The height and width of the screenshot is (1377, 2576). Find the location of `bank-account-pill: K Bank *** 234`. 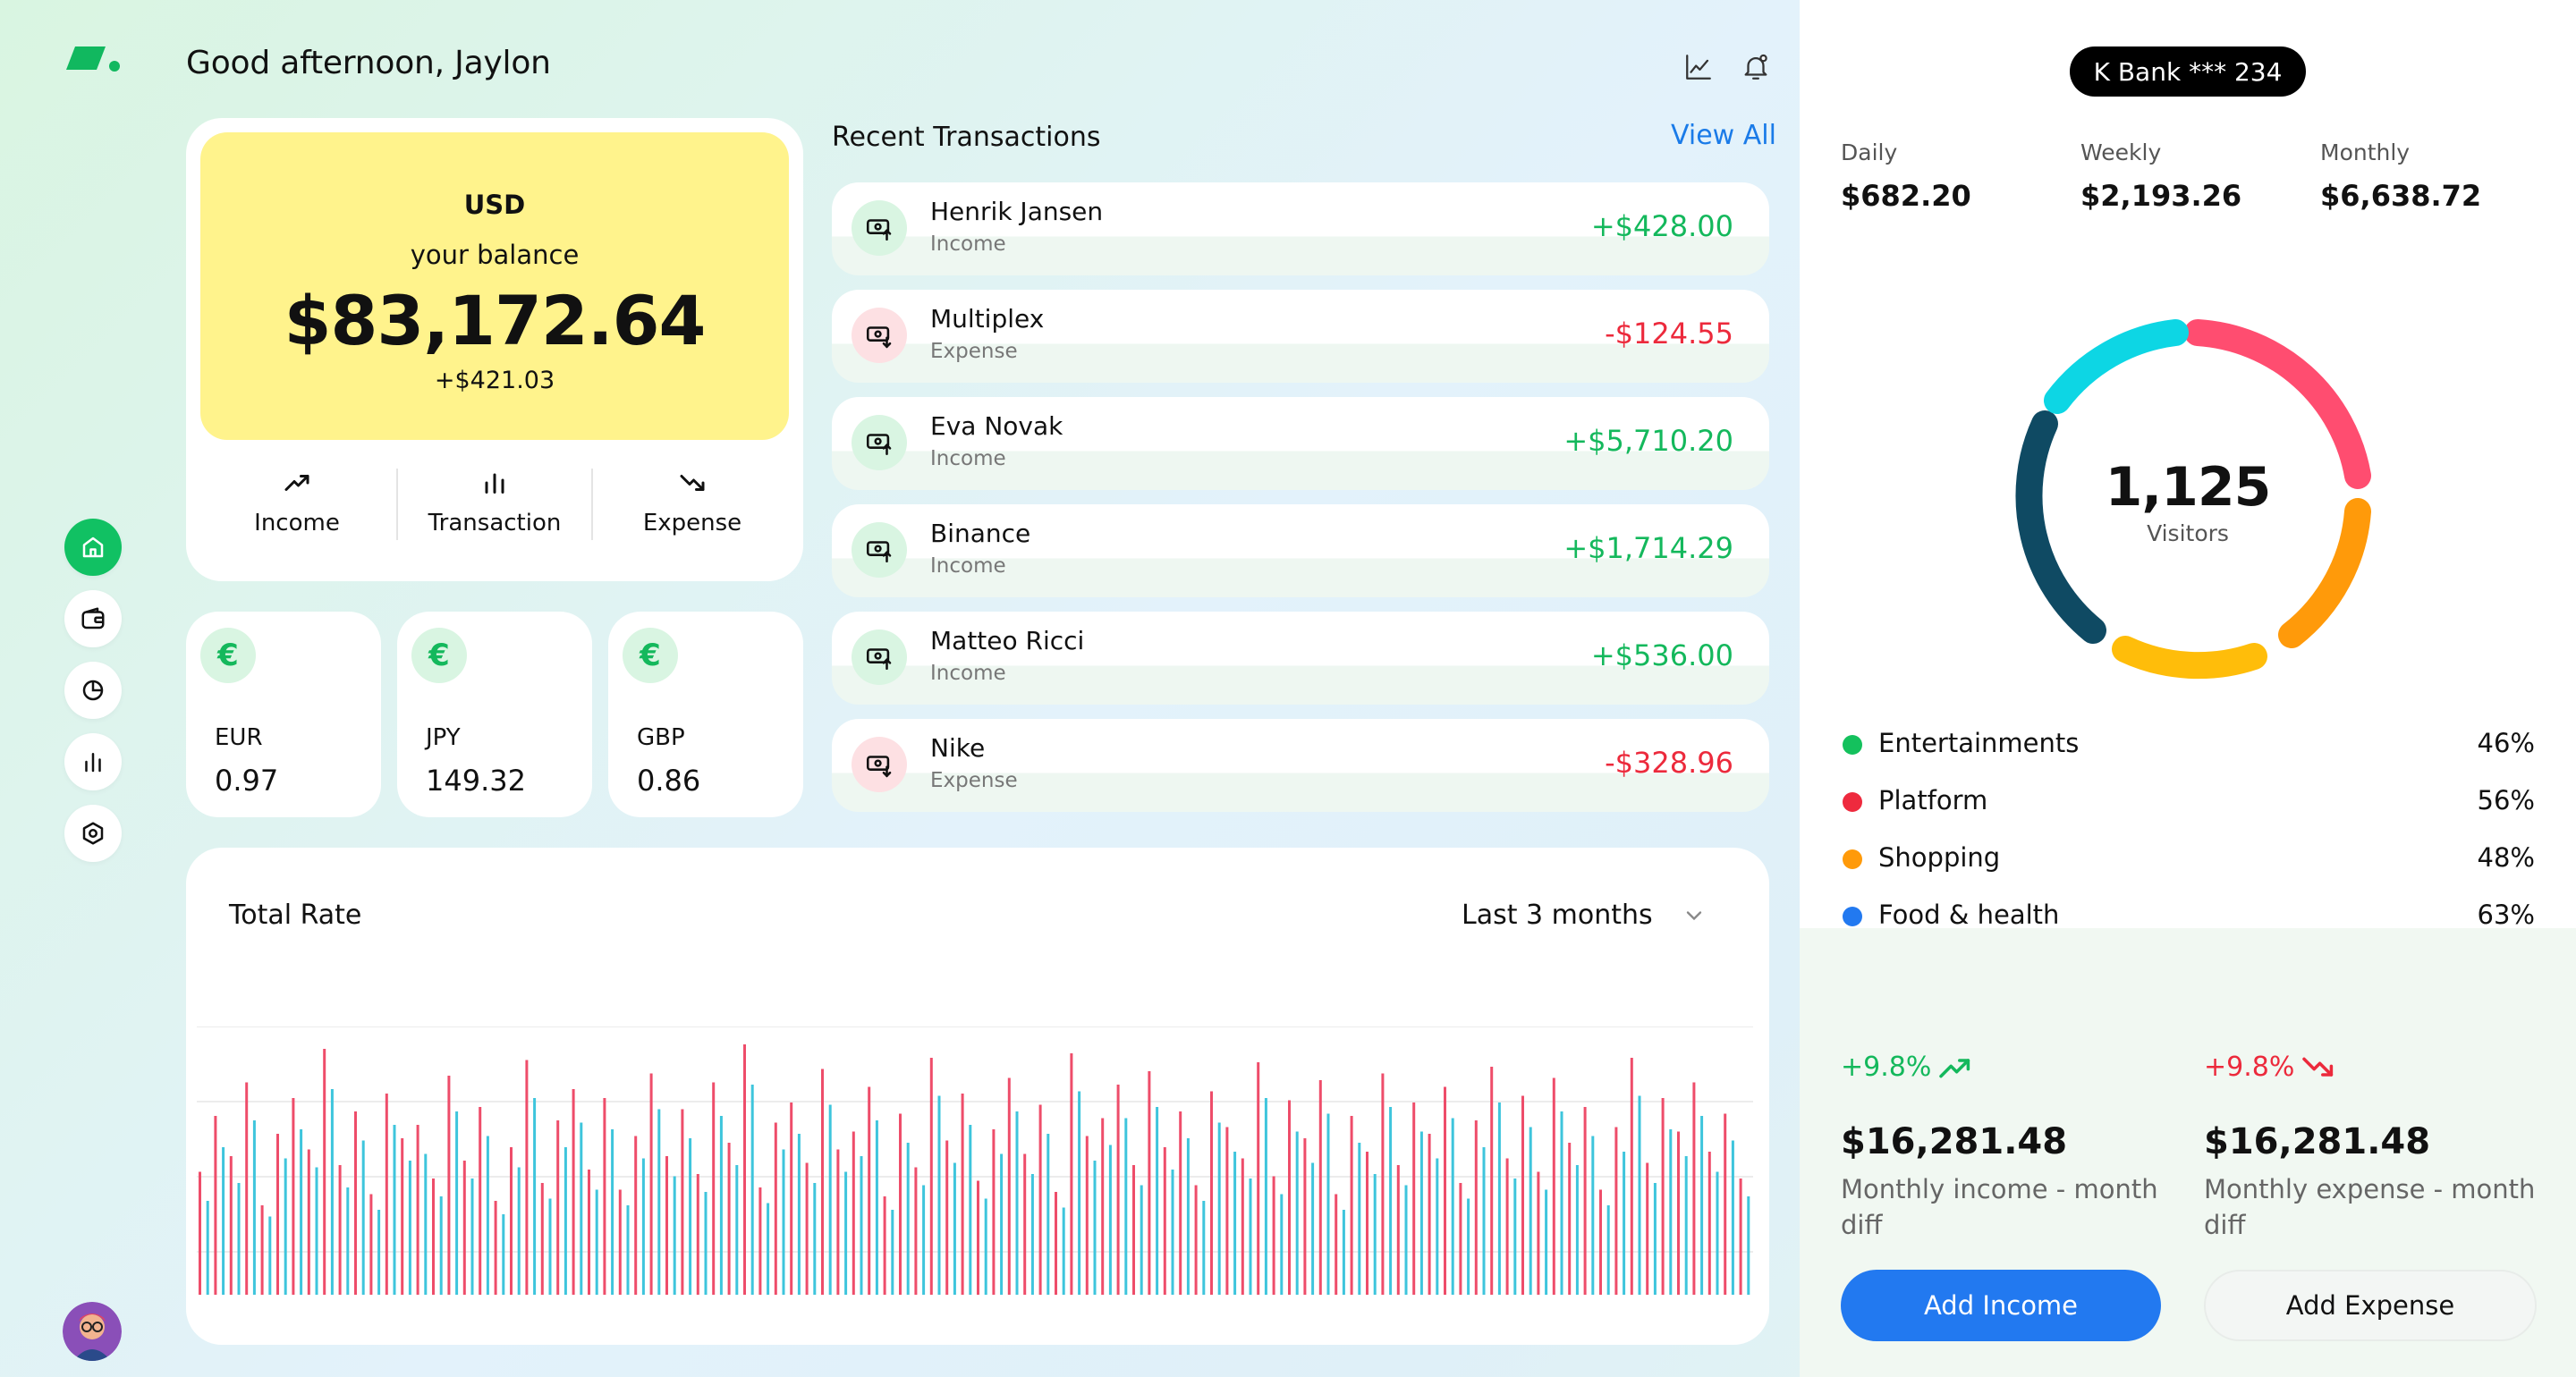

bank-account-pill: K Bank *** 234 is located at coordinates (2188, 71).